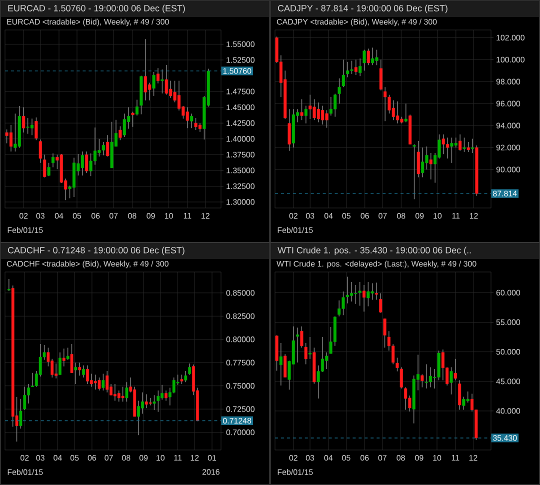  I want to click on chart-title: WTI Crude 1. pos. - 35.430 - 19:00:00 06 Dec (.., so click(374, 251).